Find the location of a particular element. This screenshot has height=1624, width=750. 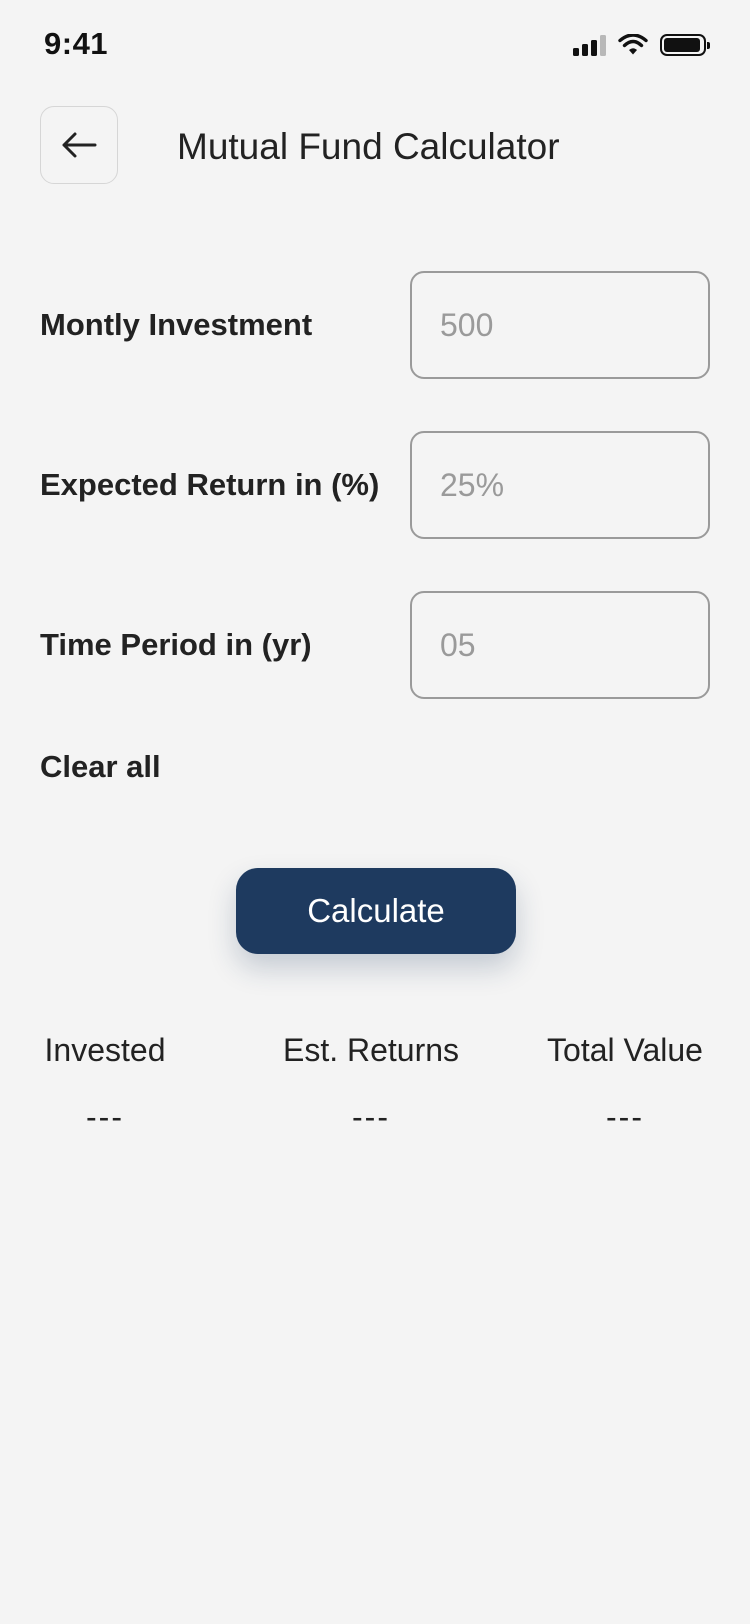

cellular-signal-icon is located at coordinates (589, 45).